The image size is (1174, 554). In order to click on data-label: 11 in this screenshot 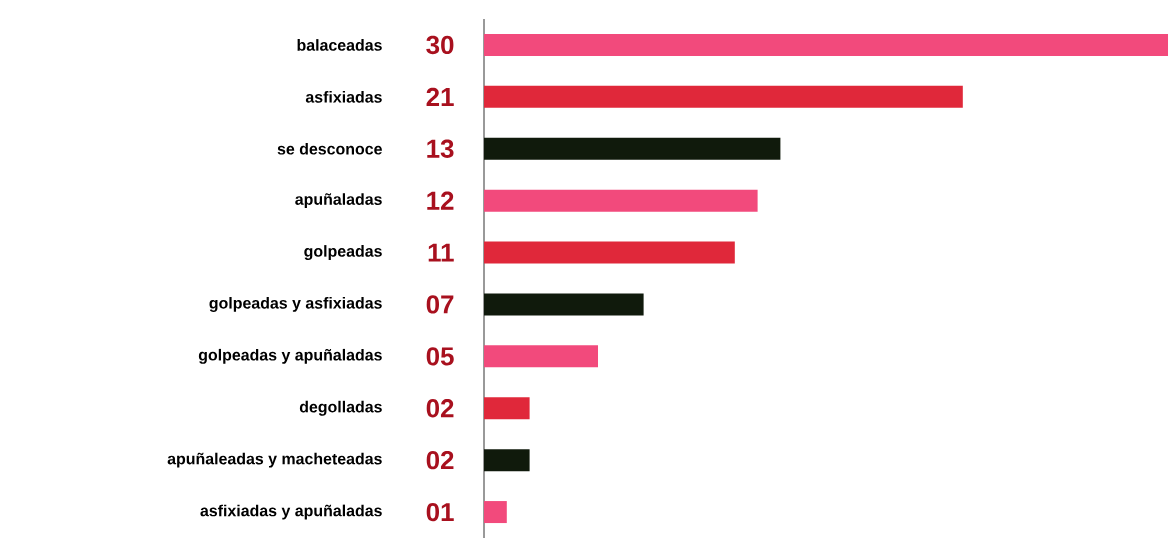, I will do `click(441, 252)`.